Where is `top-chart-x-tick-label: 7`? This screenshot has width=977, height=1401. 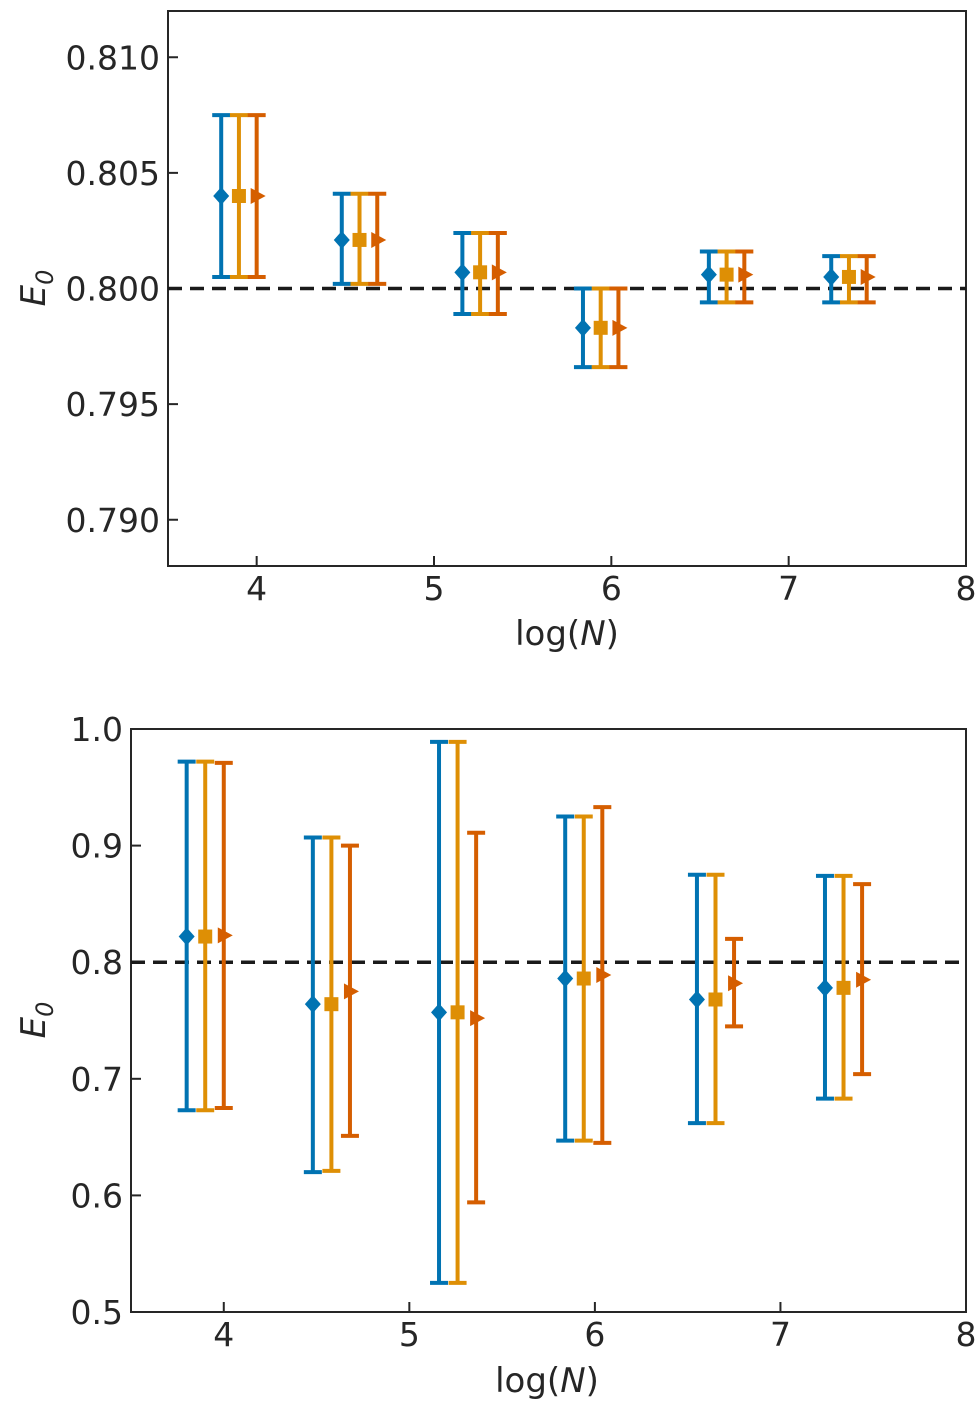
top-chart-x-tick-label: 7 is located at coordinates (788, 588).